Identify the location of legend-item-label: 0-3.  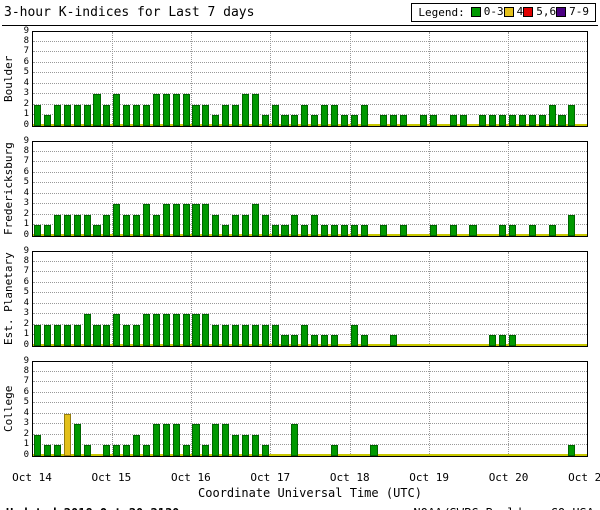
(493, 11).